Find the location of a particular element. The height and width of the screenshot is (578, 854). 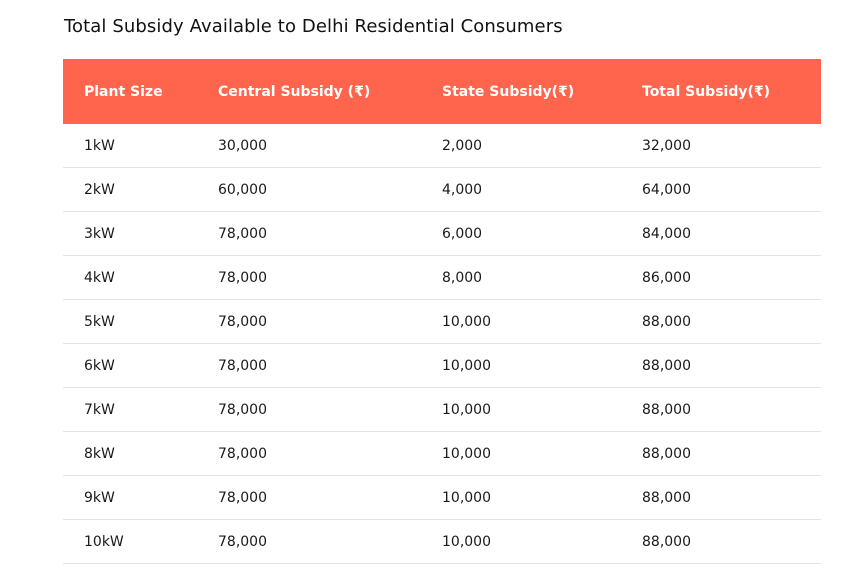

table-row: 3kW 78,000 6,000 84,000 is located at coordinates (442, 233).